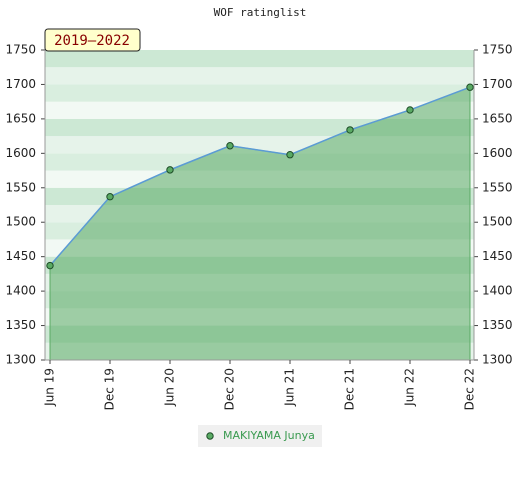  Describe the element at coordinates (210, 436) in the screenshot. I see `legend-marker` at that location.